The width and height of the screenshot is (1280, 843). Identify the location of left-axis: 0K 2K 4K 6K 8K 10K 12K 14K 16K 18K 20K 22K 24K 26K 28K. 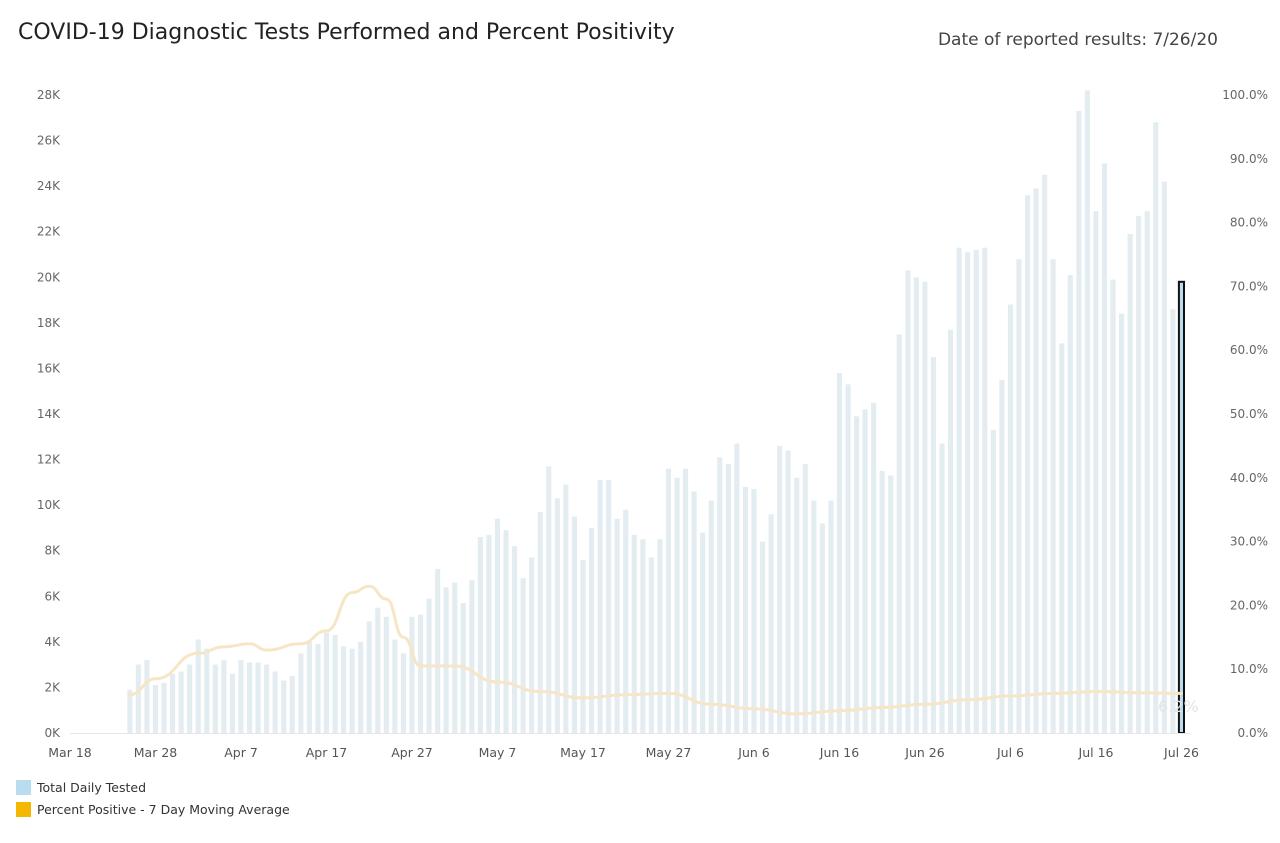
(49, 414).